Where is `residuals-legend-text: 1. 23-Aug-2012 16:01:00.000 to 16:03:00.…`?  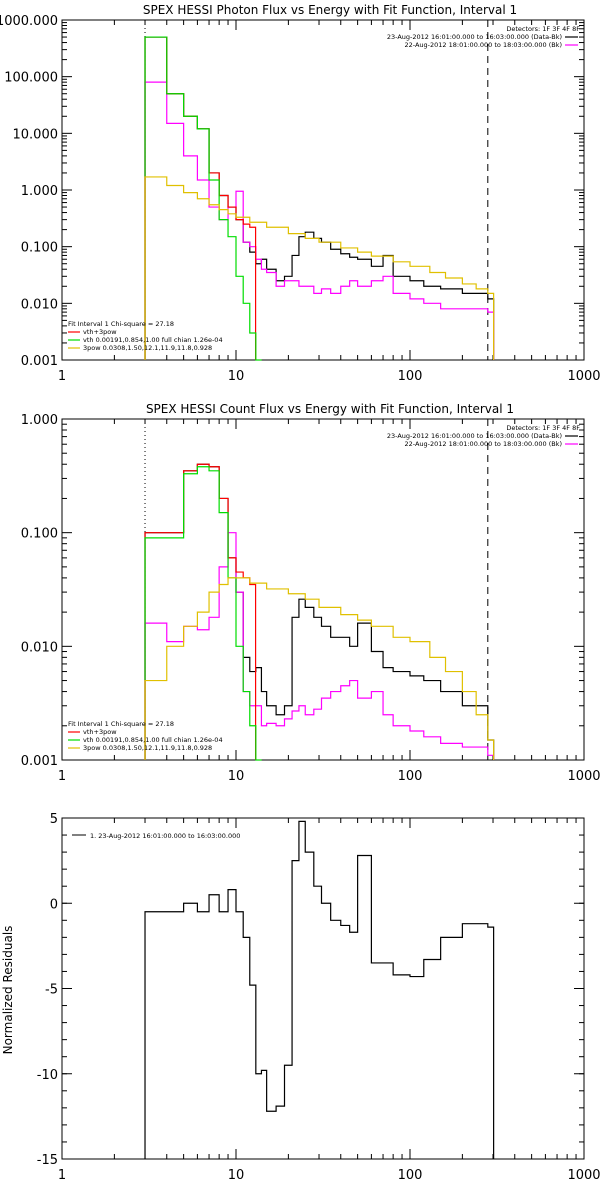 residuals-legend-text: 1. 23-Aug-2012 16:01:00.000 to 16:03:00.… is located at coordinates (165, 836).